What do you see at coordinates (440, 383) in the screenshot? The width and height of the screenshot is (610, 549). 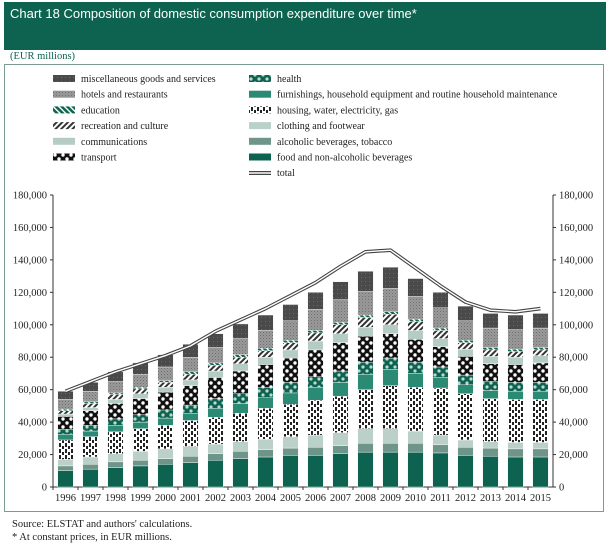 I see `bar-segment-furnishings-2011` at bounding box center [440, 383].